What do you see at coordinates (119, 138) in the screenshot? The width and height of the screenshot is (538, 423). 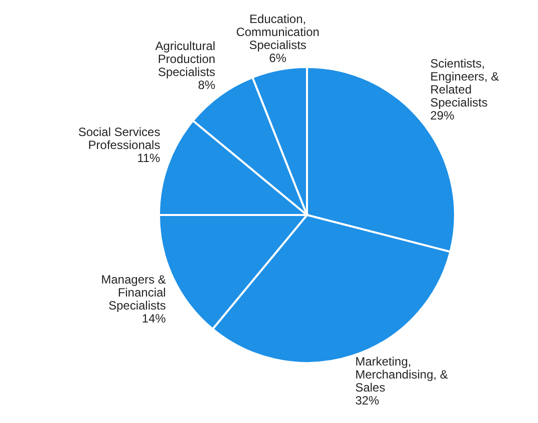 I see `slice-label: Social Services Professionals` at bounding box center [119, 138].